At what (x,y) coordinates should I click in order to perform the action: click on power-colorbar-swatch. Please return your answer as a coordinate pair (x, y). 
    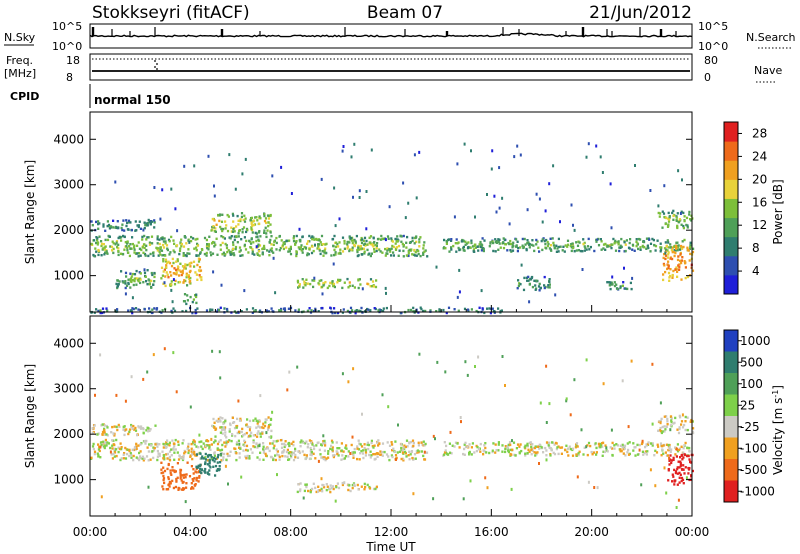
    Looking at the image, I should click on (731, 227).